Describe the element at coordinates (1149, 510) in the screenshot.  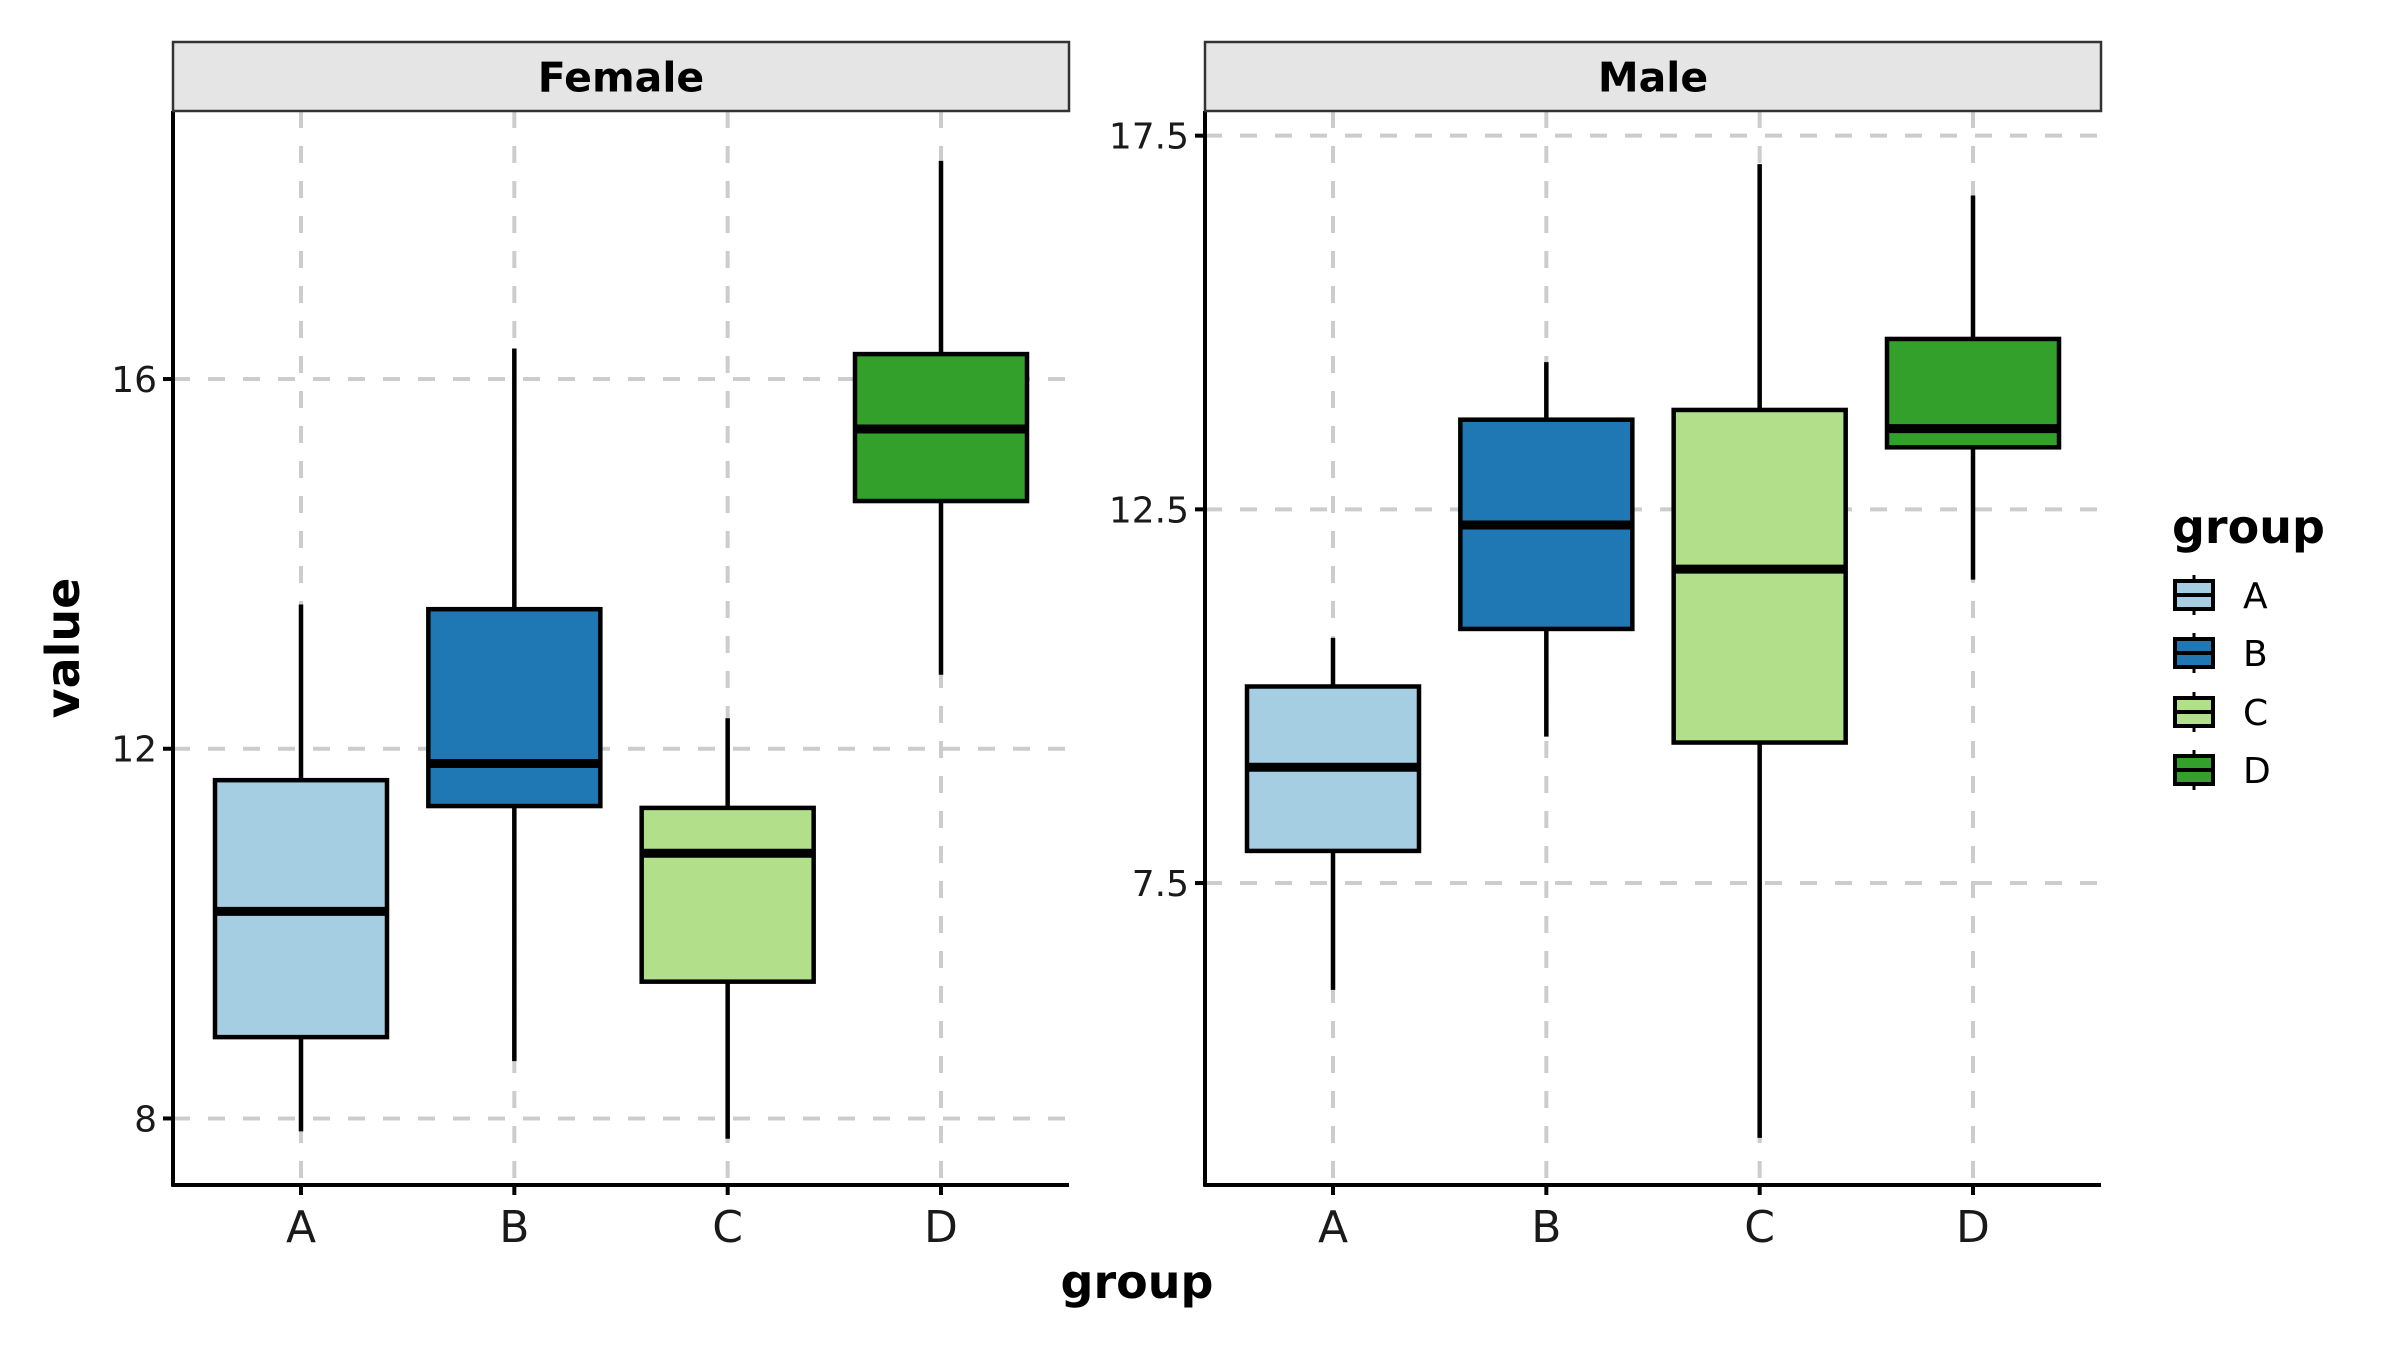
I see `y-tick-label: 12.5` at that location.